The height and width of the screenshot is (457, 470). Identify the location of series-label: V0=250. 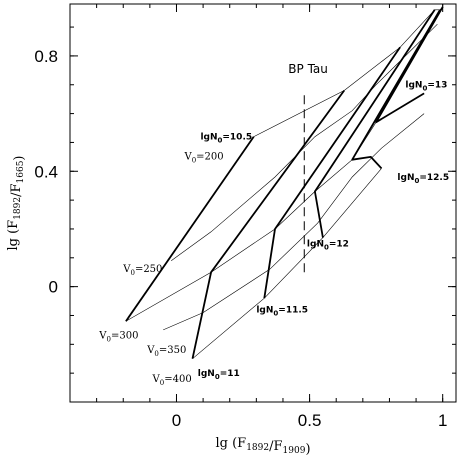
(142, 270).